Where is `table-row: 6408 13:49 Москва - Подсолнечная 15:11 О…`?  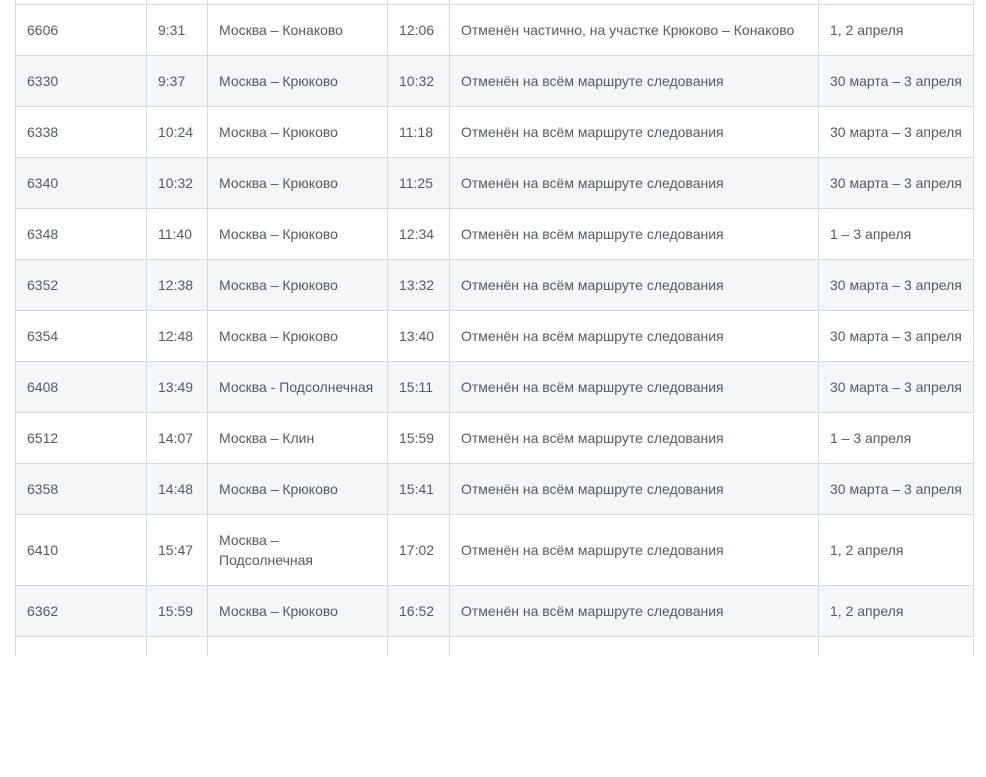 table-row: 6408 13:49 Москва - Подсолнечная 15:11 О… is located at coordinates (494, 386).